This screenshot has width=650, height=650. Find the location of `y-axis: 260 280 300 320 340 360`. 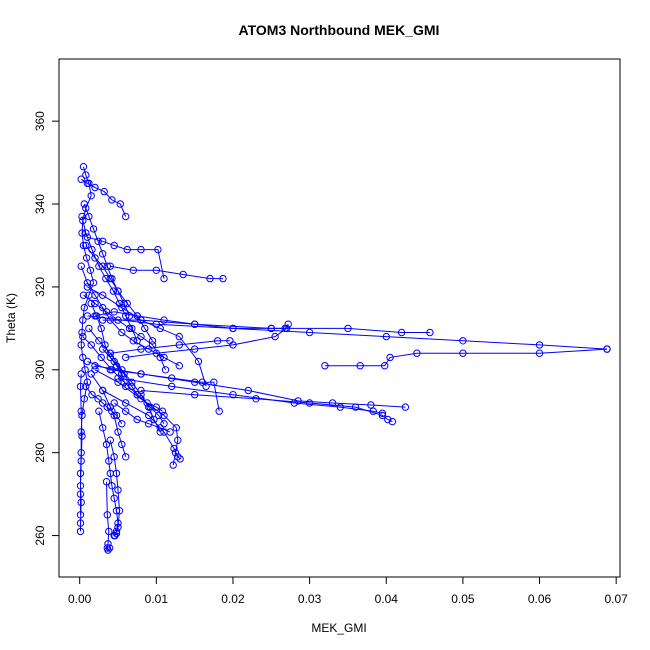

y-axis: 260 280 300 320 340 360 is located at coordinates (46, 328).